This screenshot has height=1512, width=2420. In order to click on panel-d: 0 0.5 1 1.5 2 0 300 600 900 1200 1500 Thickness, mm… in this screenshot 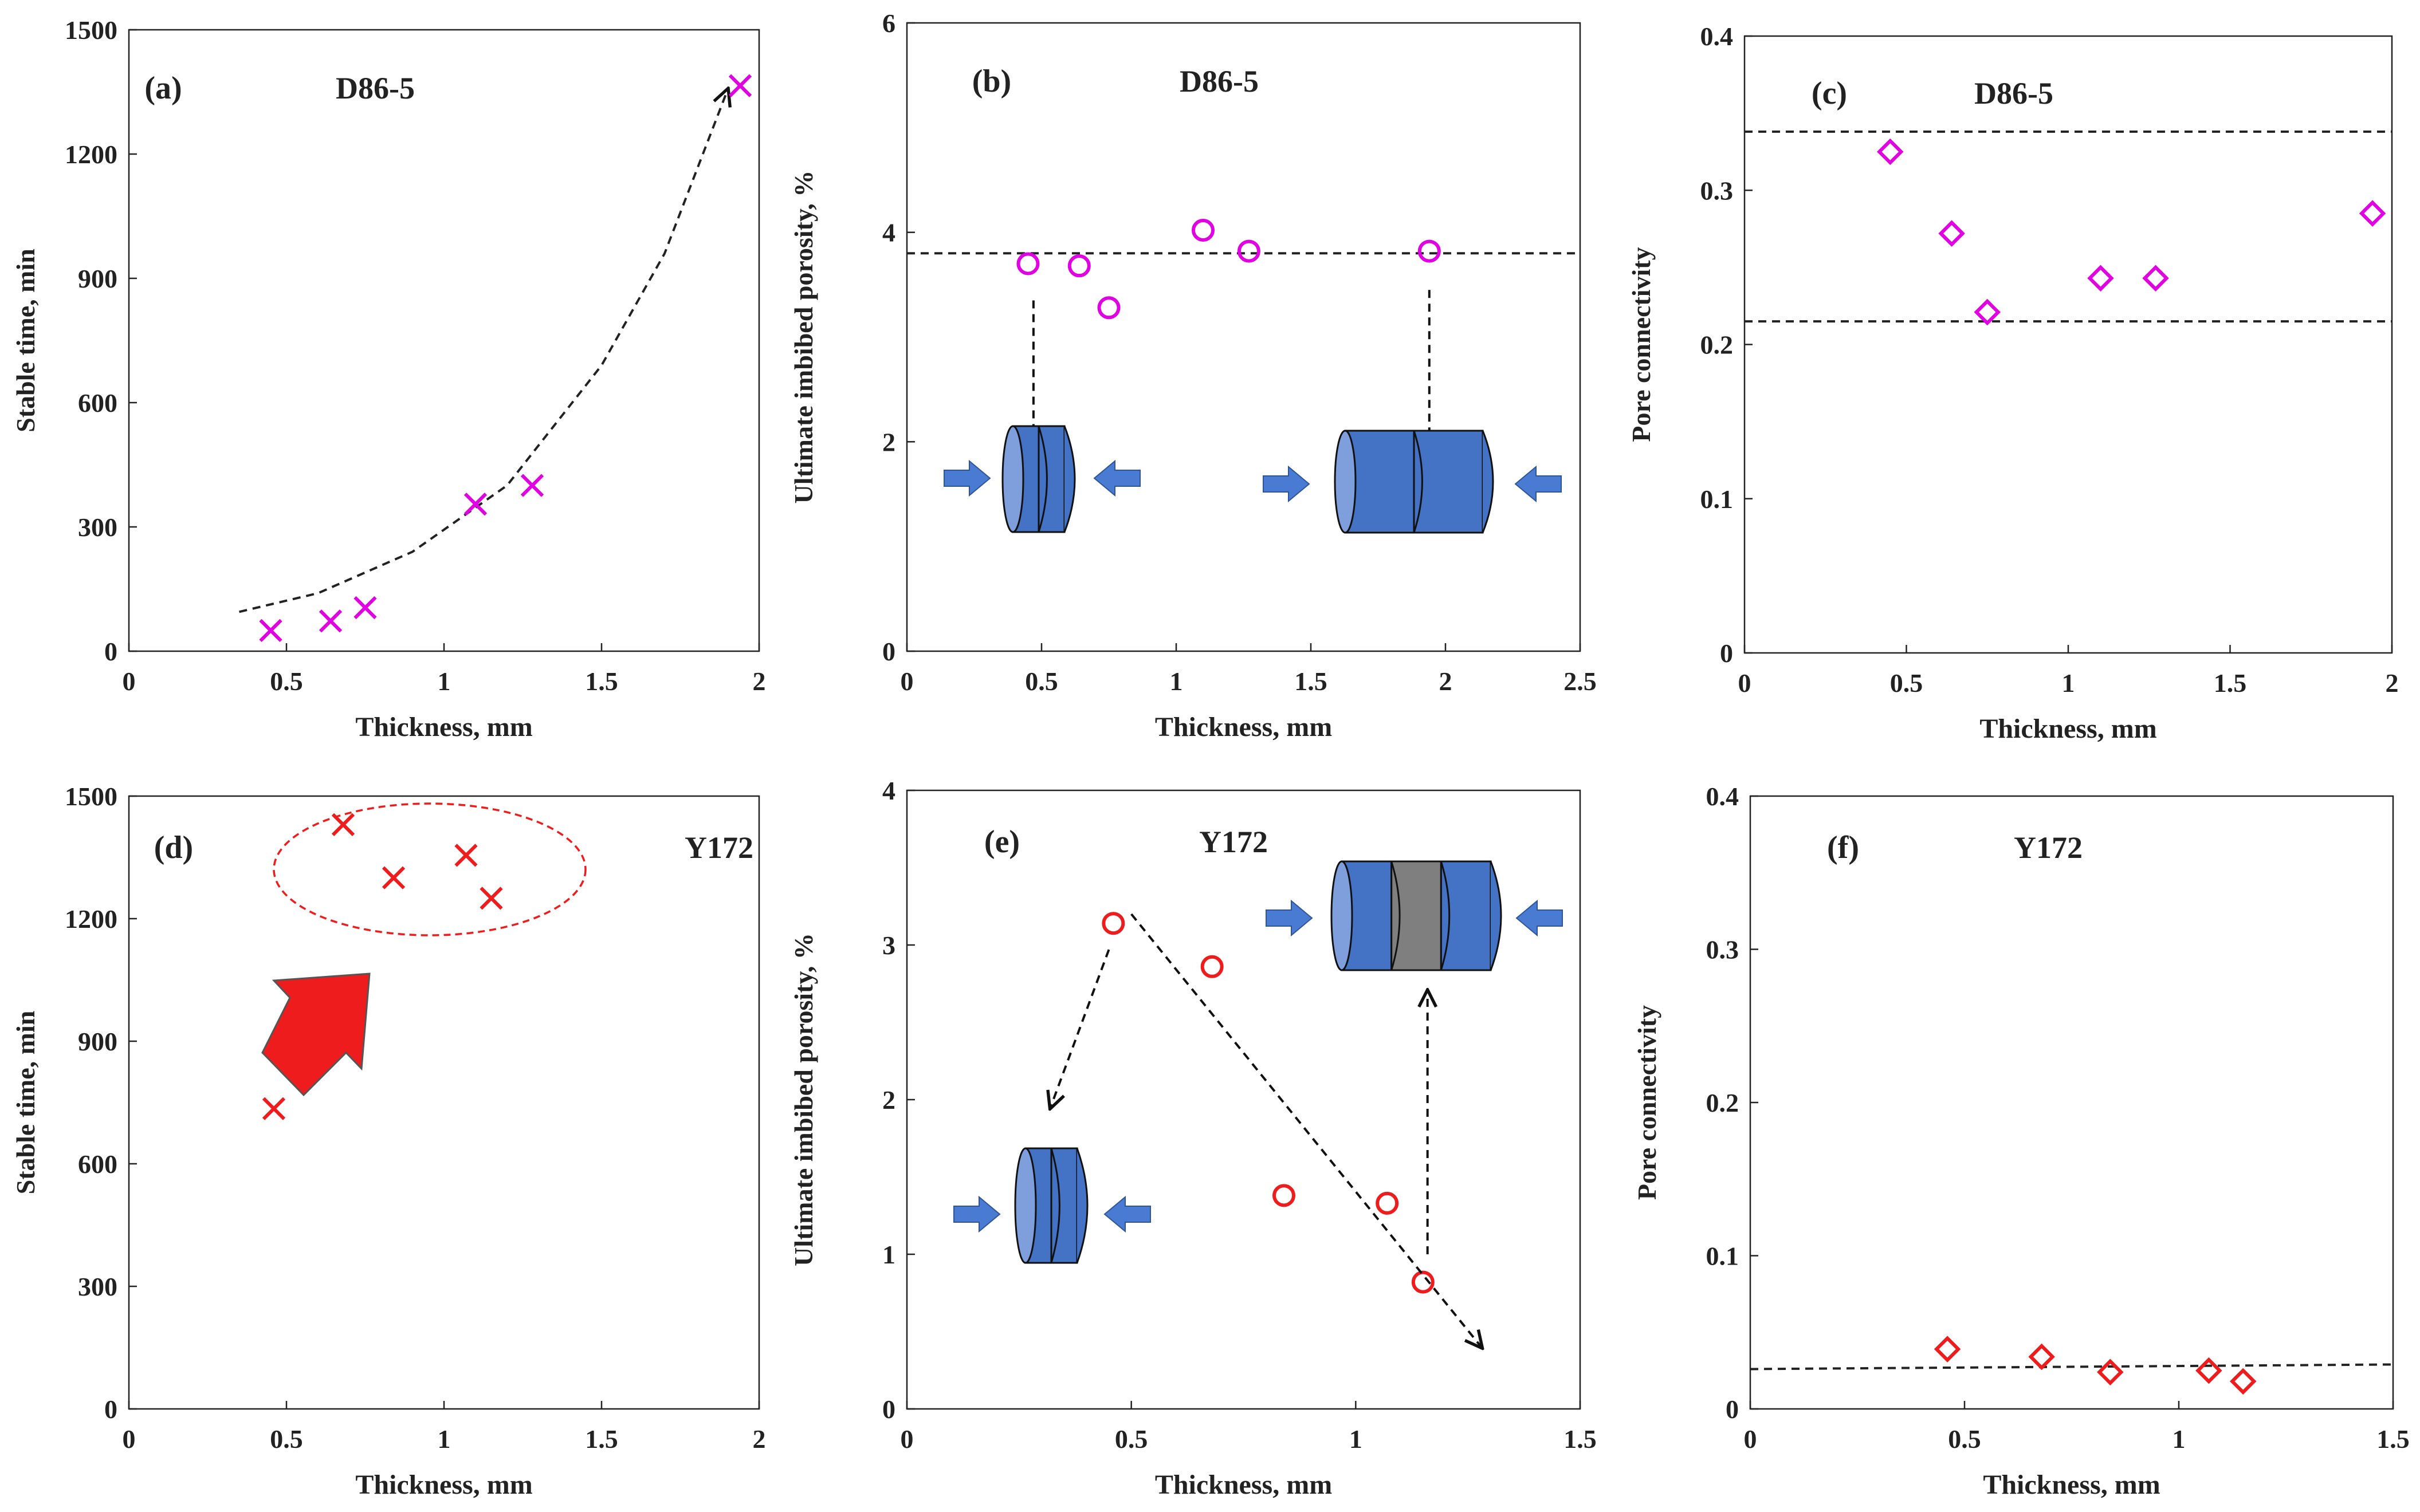, I will do `click(388, 1141)`.